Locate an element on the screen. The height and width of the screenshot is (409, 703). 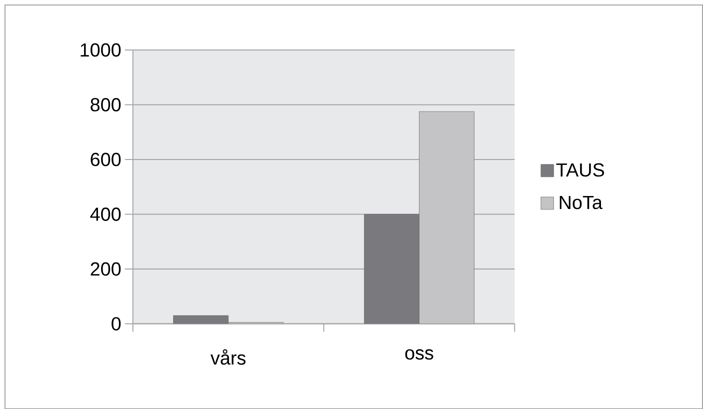
y-tick-label: 0 is located at coordinates (116, 323).